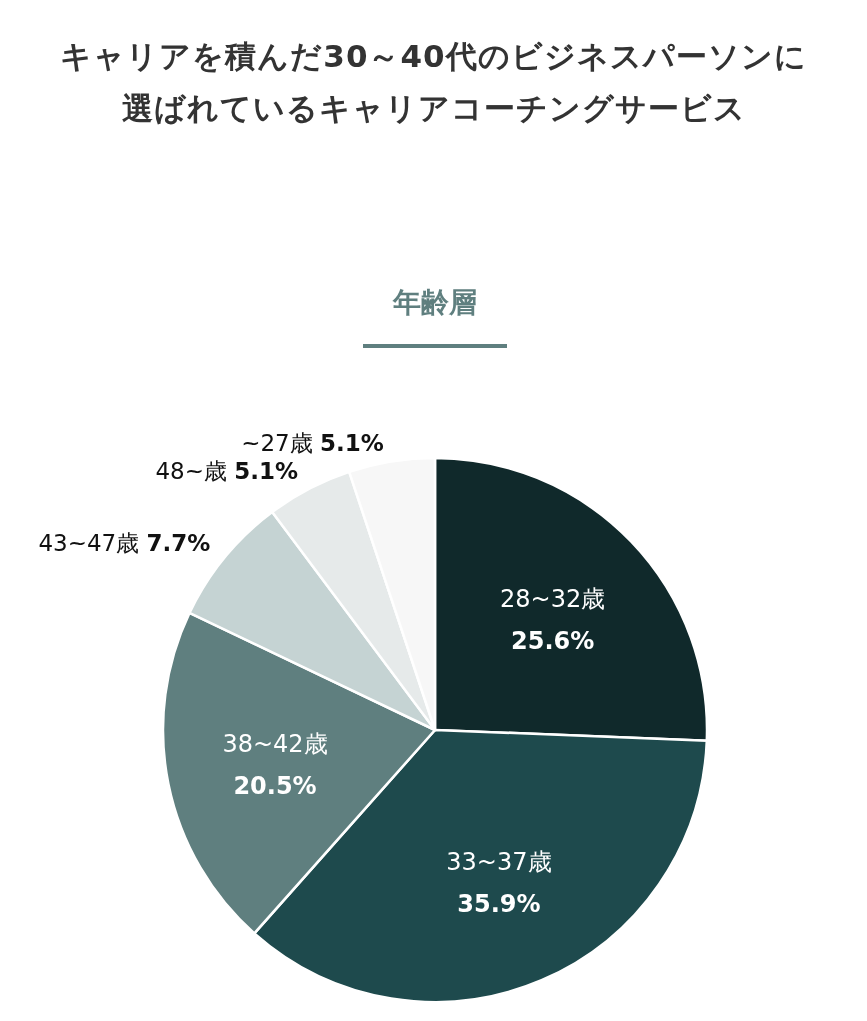  What do you see at coordinates (553, 640) in the screenshot?
I see `data-label: 25.6%` at bounding box center [553, 640].